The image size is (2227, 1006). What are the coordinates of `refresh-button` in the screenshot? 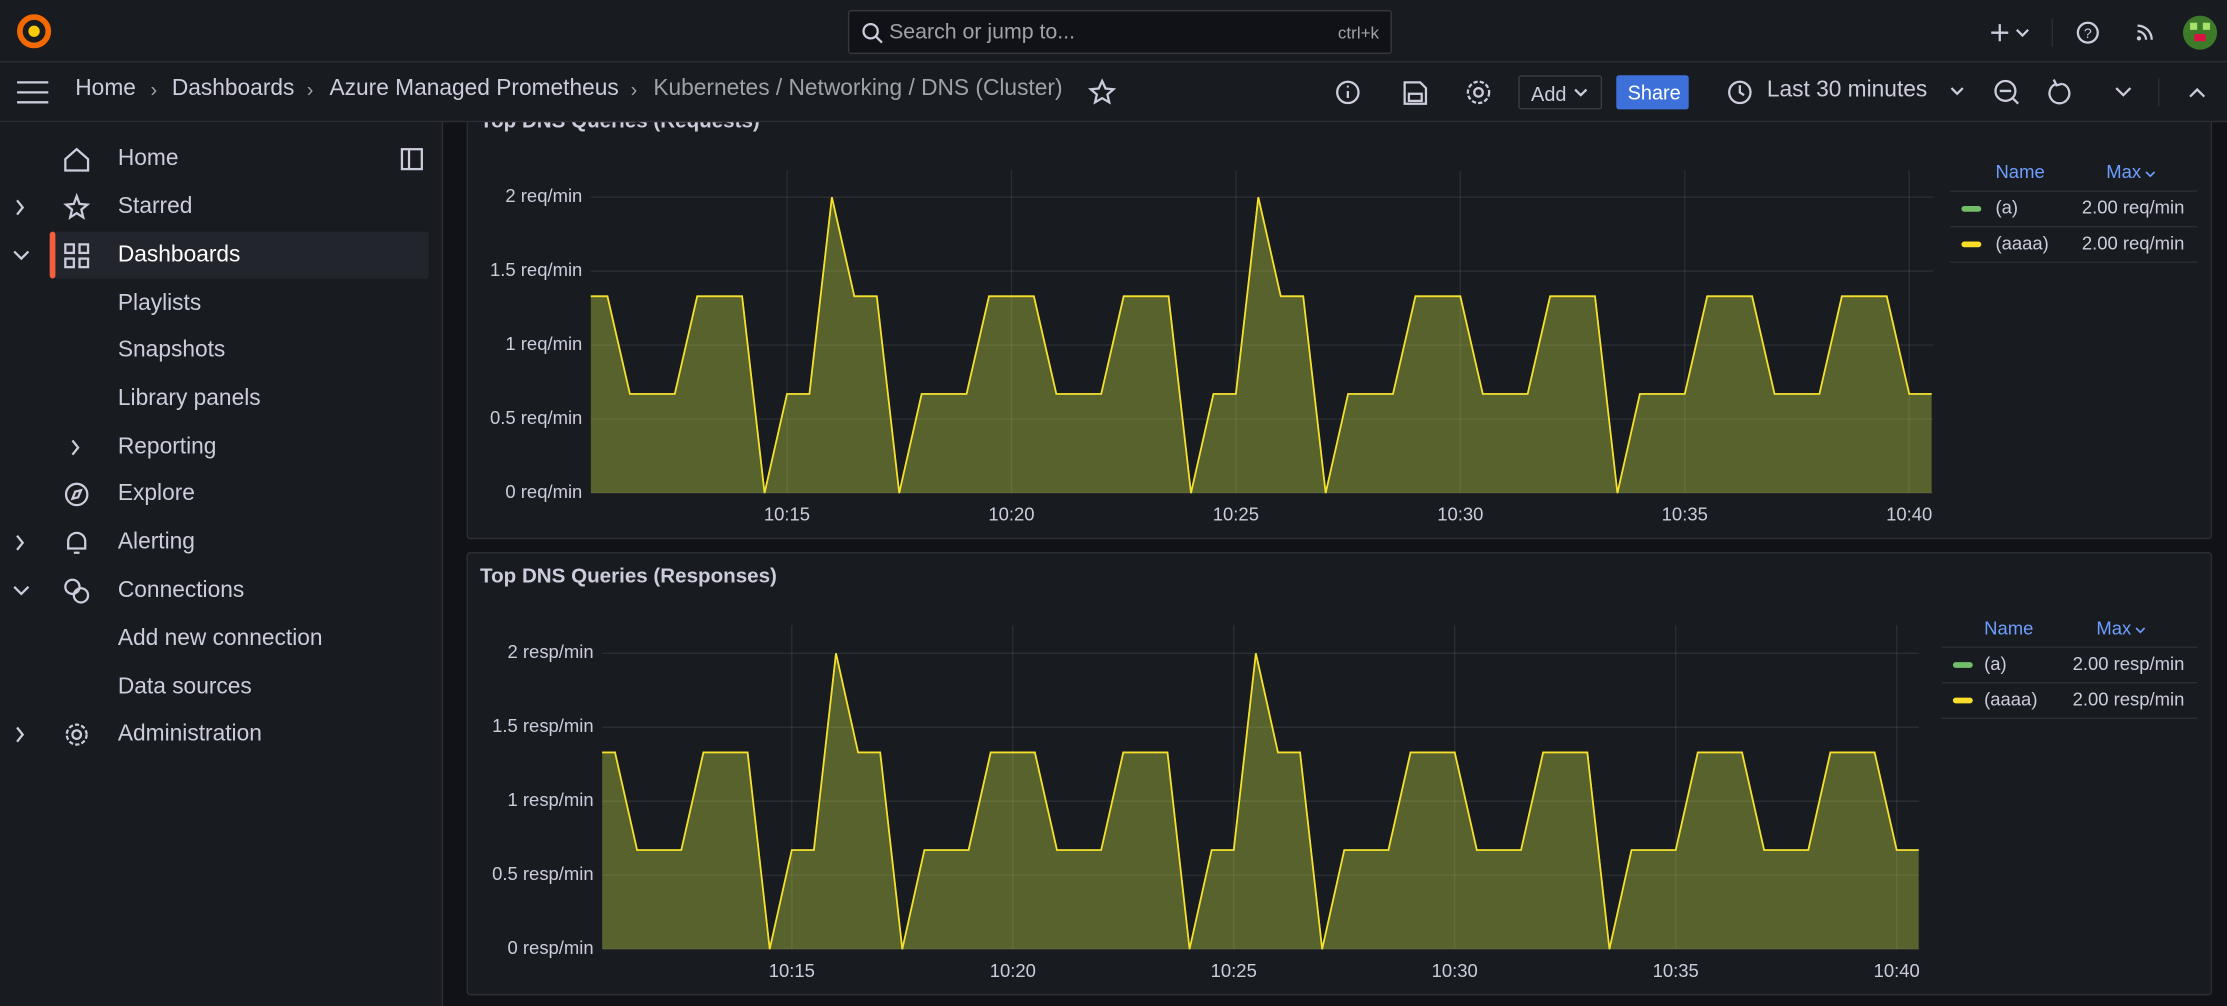 It's located at (2059, 92).